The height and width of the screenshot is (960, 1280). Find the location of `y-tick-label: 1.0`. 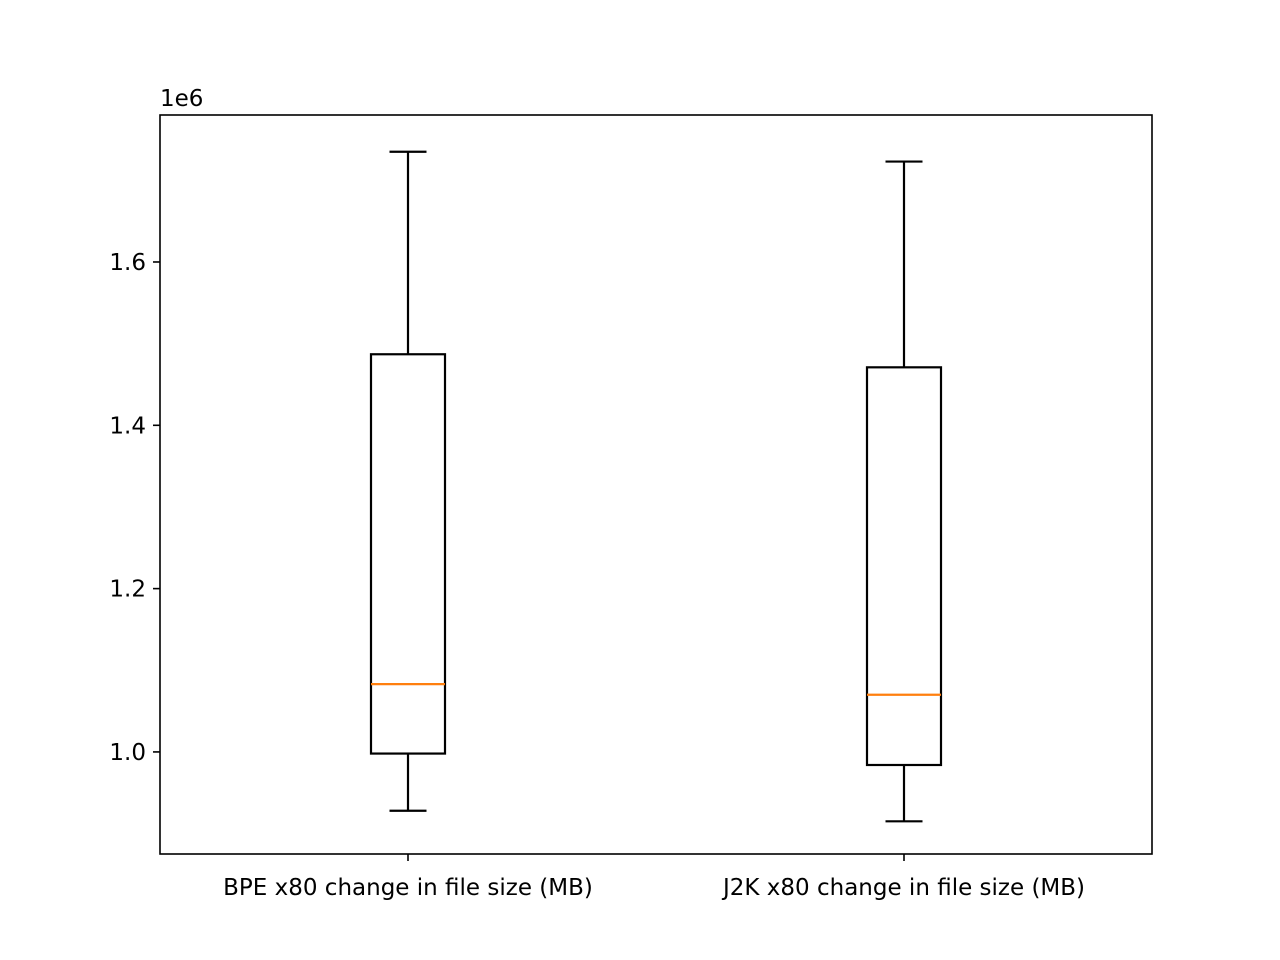

y-tick-label: 1.0 is located at coordinates (127, 753).